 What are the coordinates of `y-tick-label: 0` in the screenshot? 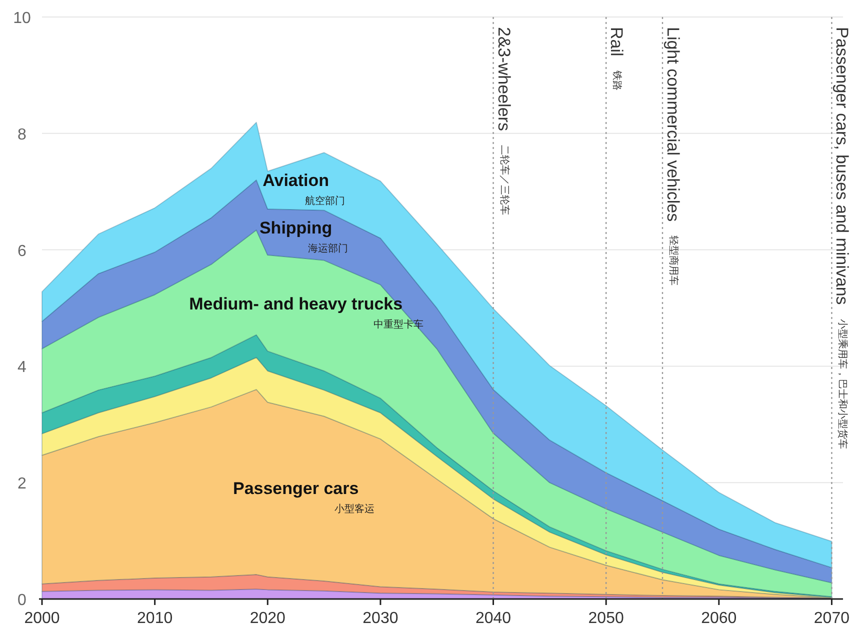 It's located at (22, 600).